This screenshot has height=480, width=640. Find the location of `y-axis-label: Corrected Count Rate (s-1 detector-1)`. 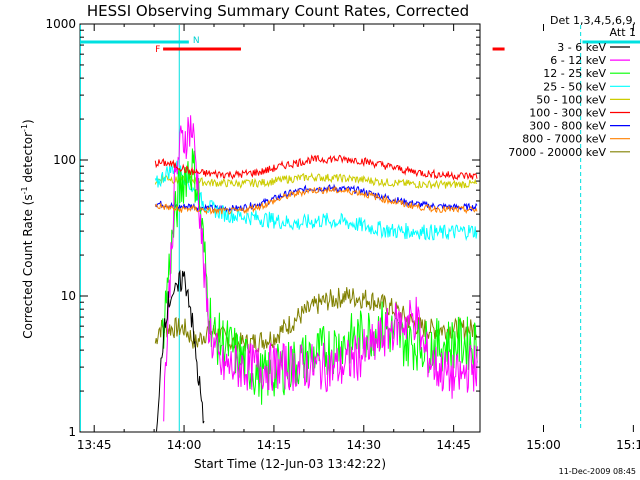

y-axis-label: Corrected Count Rate (s-1 detector-1) is located at coordinates (27, 228).